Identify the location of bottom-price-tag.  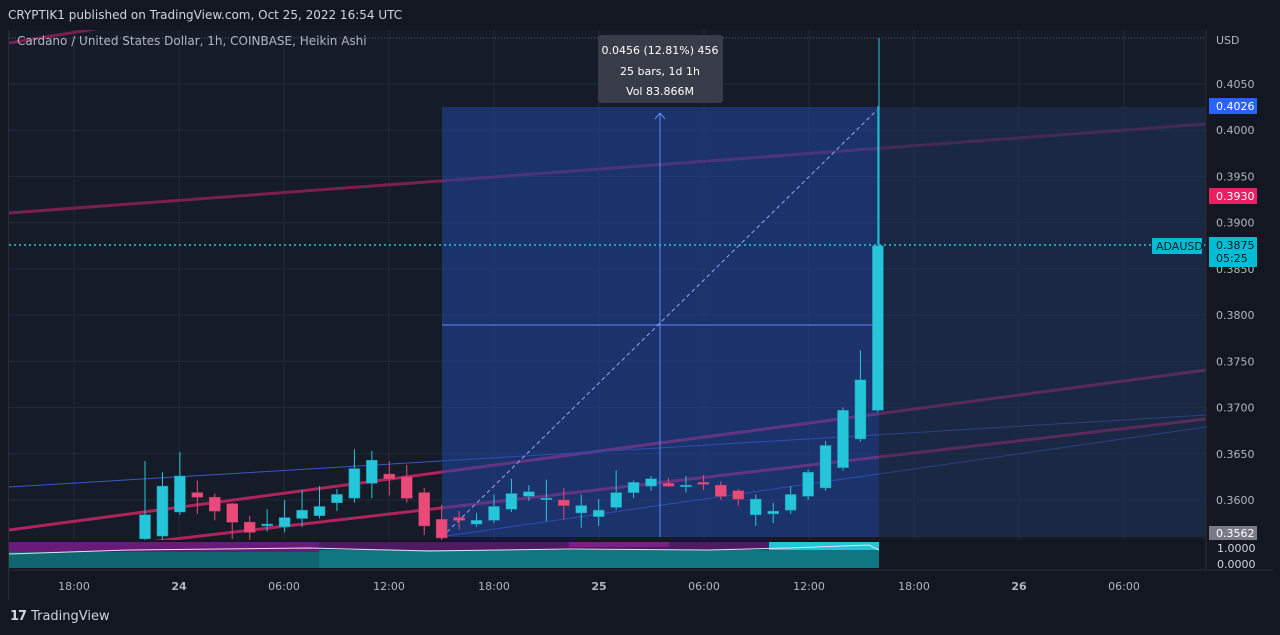
(1233, 533).